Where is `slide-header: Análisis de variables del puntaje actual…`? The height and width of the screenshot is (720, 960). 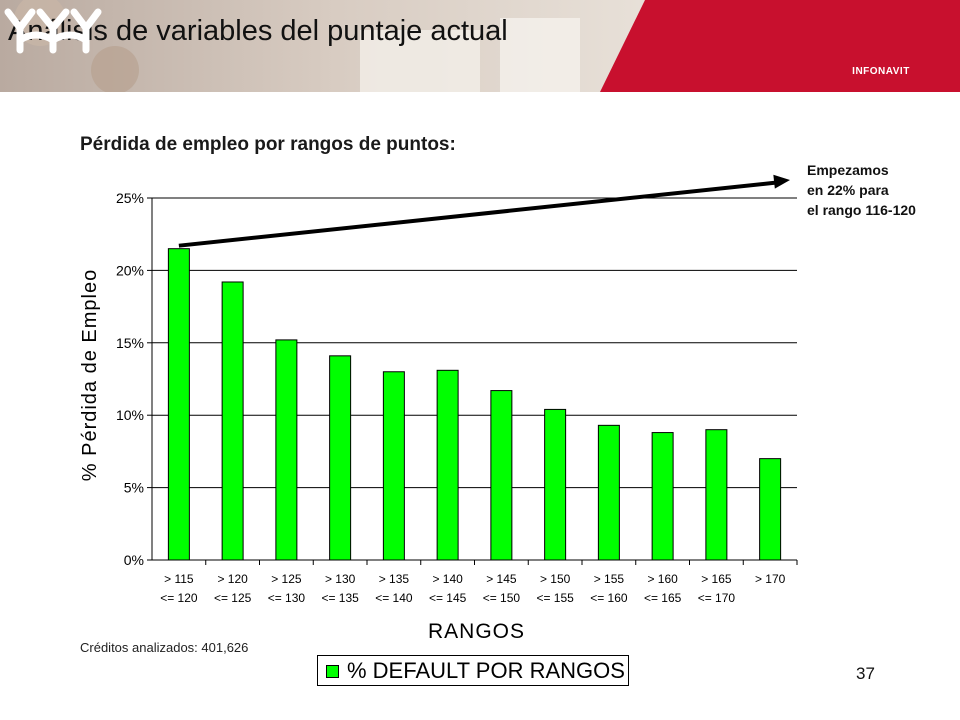 slide-header: Análisis de variables del puntaje actual… is located at coordinates (480, 46).